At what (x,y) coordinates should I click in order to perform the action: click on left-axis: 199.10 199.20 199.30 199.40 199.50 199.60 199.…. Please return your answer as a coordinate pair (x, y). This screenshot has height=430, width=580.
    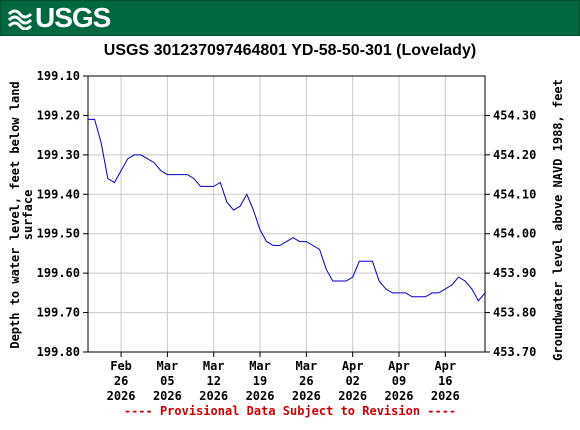
    Looking at the image, I should click on (62, 214).